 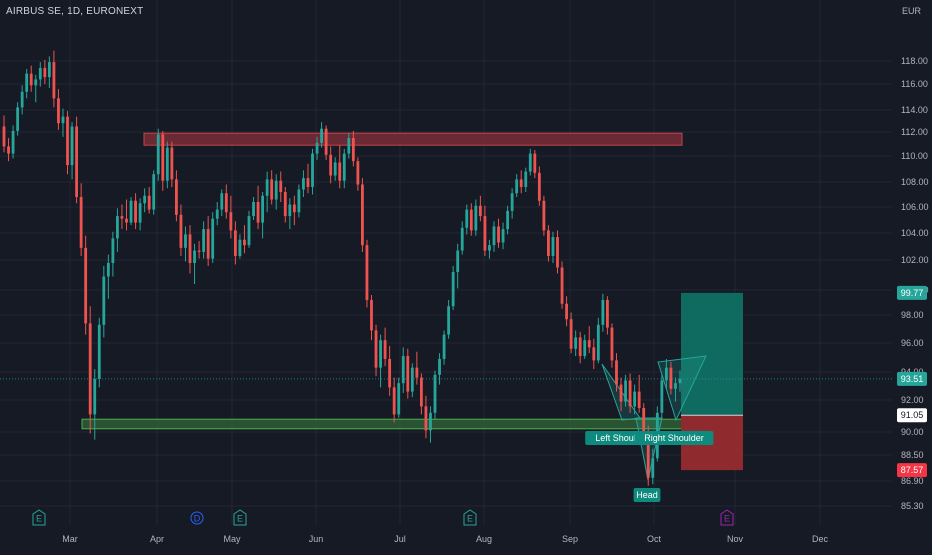 What do you see at coordinates (912, 11) in the screenshot?
I see `currency-label: EUR` at bounding box center [912, 11].